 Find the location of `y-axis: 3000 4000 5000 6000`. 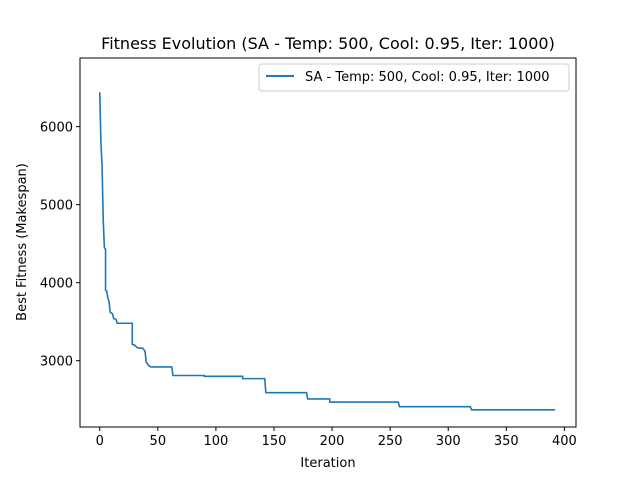

y-axis: 3000 4000 5000 6000 is located at coordinates (60, 245).